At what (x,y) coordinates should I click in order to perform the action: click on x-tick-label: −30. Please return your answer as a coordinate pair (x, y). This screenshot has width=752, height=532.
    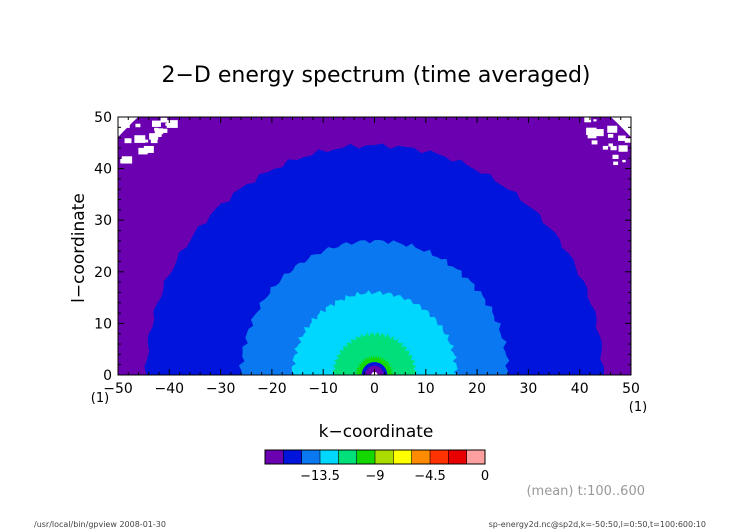
    Looking at the image, I should click on (221, 389).